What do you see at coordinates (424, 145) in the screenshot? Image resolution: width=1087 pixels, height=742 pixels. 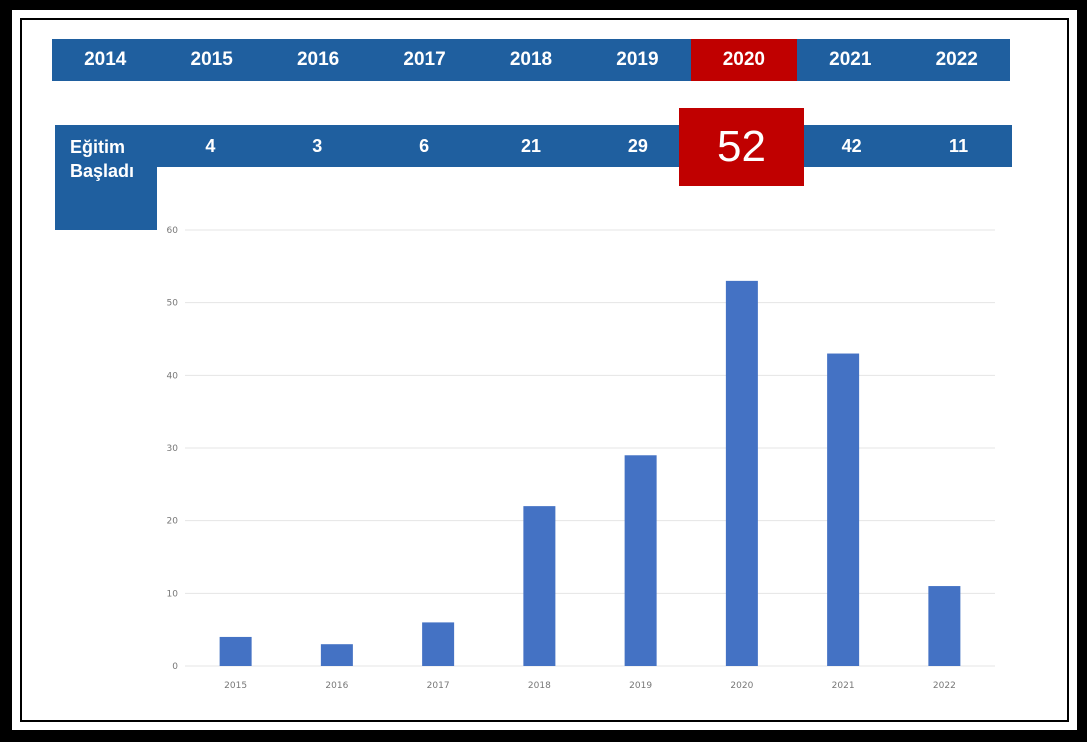 I see `count-cell-2017: 6` at bounding box center [424, 145].